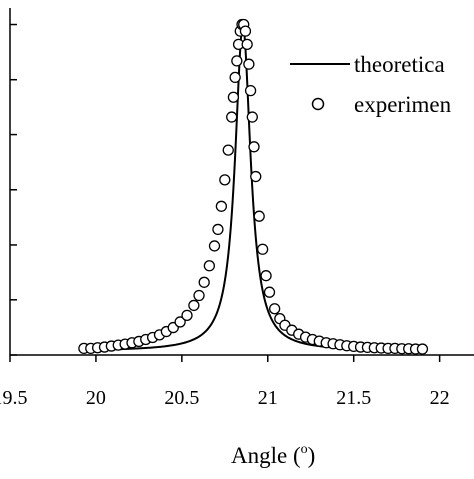  I want to click on x-ticks: 19.5 20 20.5 21 21.5 22, so click(225, 382).